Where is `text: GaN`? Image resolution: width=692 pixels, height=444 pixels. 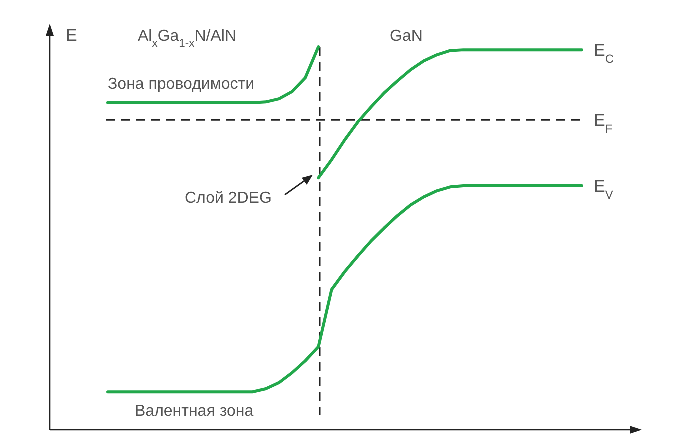 text: GaN is located at coordinates (406, 36).